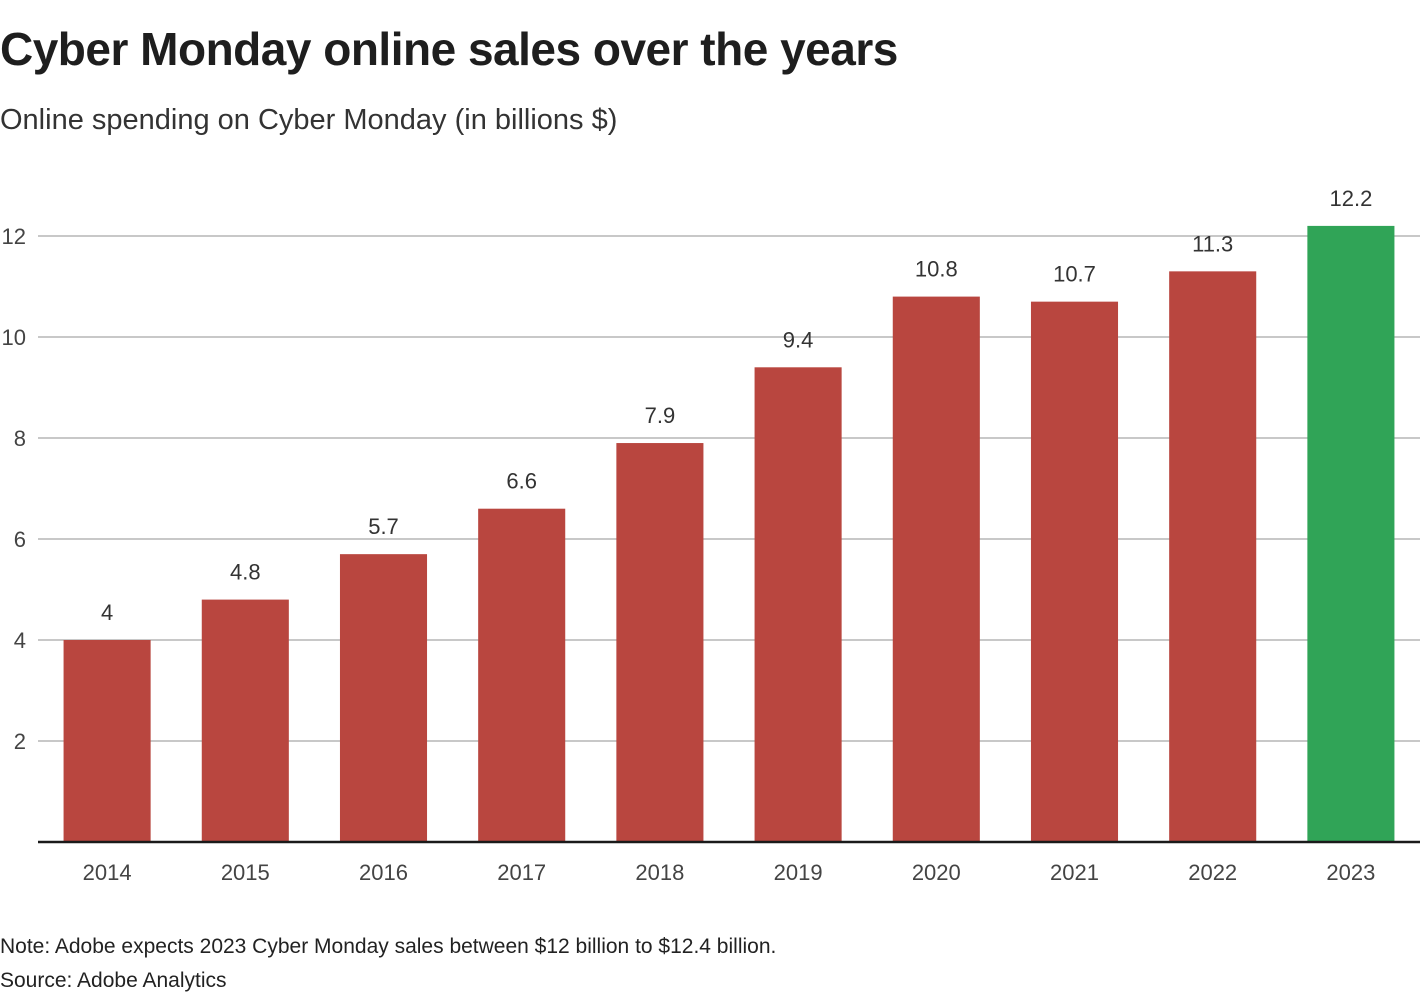  Describe the element at coordinates (20, 741) in the screenshot. I see `y-tick-label: 2` at that location.